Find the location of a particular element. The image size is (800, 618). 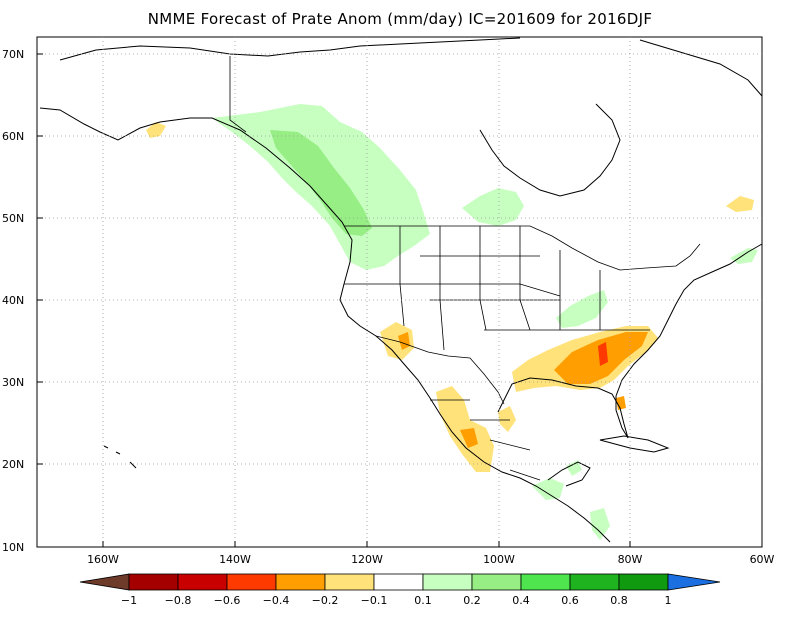

colorbar is located at coordinates (400, 582).